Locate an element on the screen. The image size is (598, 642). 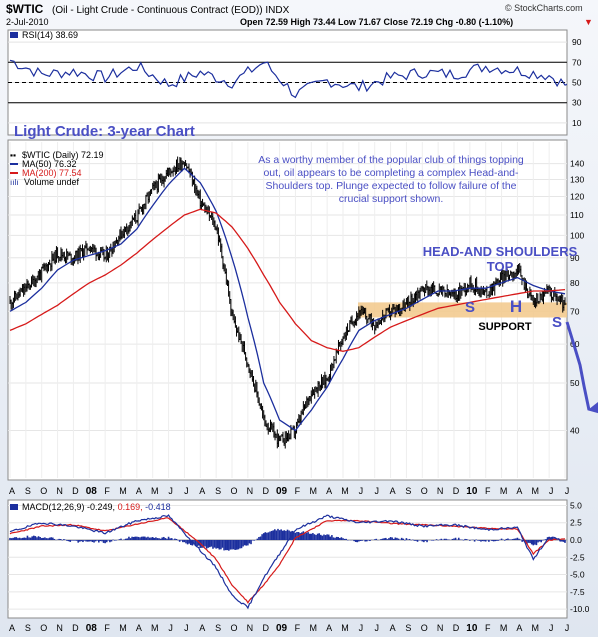
rsi-line is located at coordinates (288, 79).